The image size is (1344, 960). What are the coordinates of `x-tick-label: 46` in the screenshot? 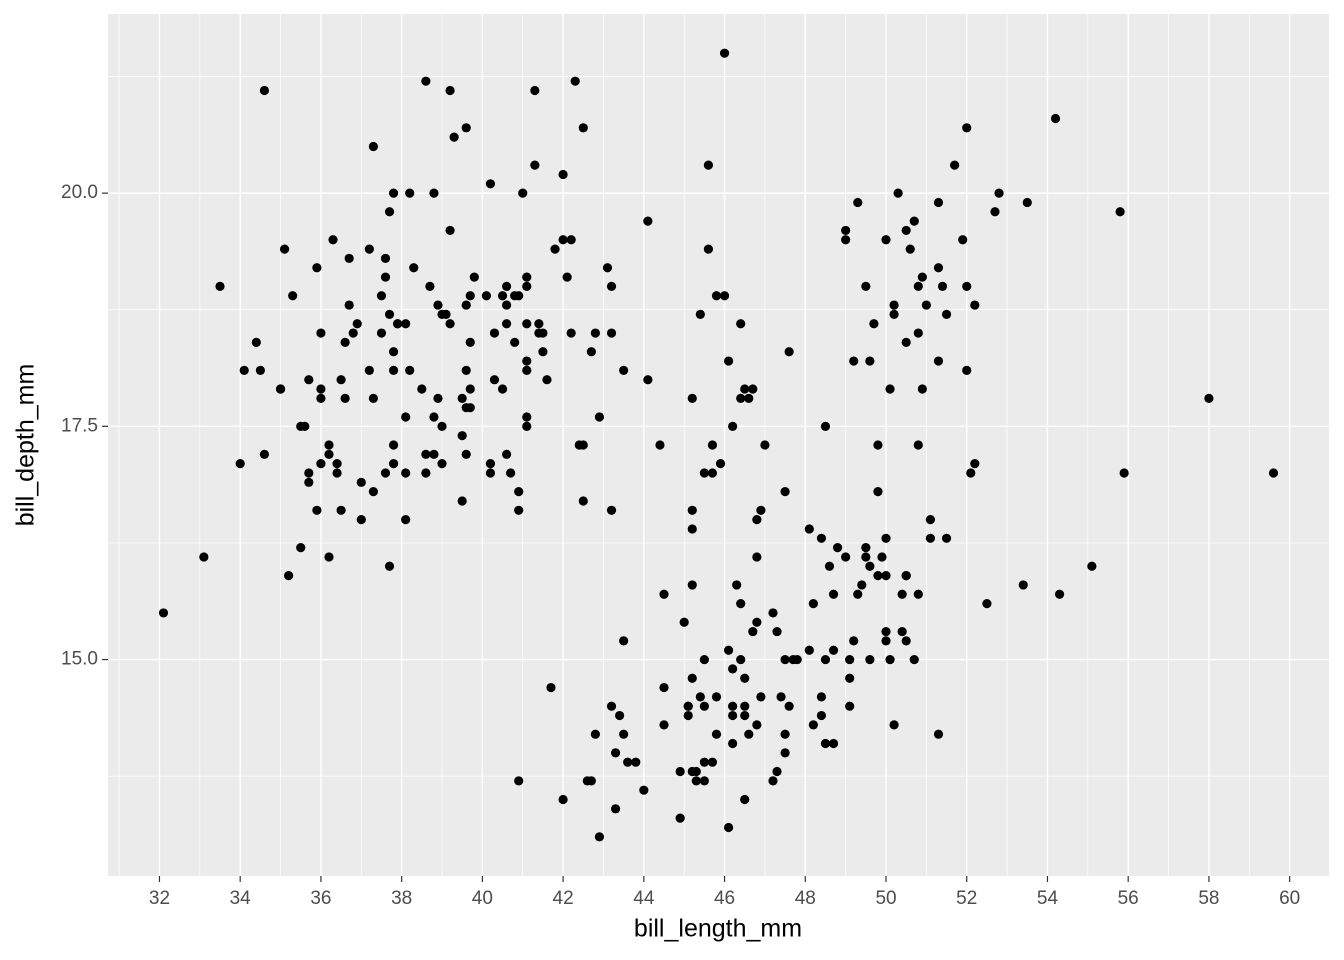 It's located at (724, 898).